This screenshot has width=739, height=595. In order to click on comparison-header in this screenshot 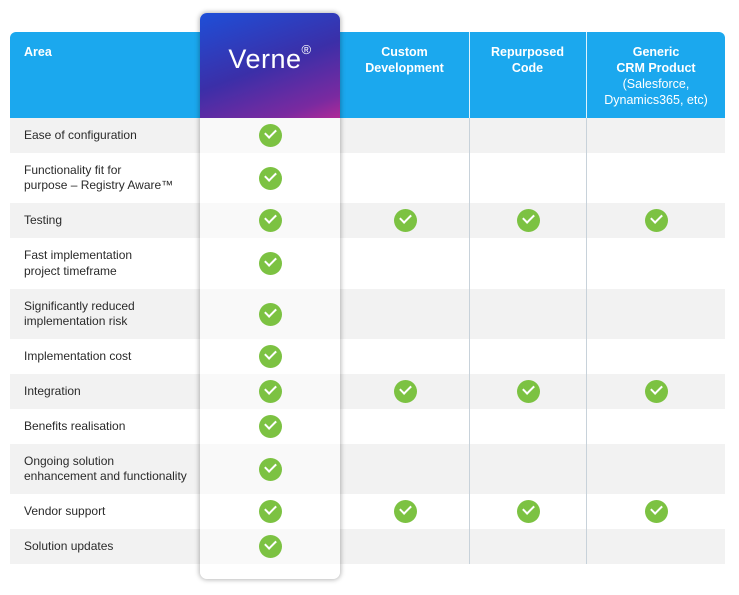, I will do `click(367, 75)`.